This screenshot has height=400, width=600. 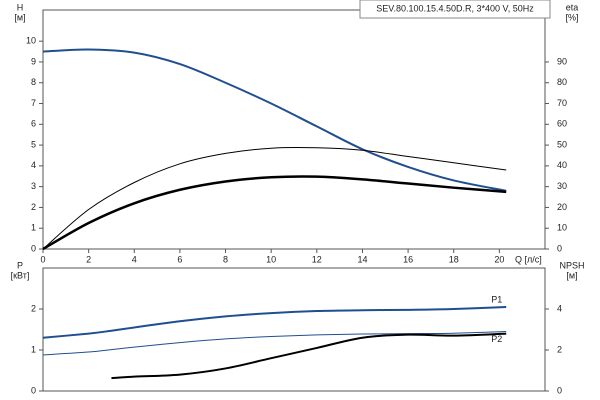 What do you see at coordinates (20, 7) in the screenshot?
I see `y-axis-label: H` at bounding box center [20, 7].